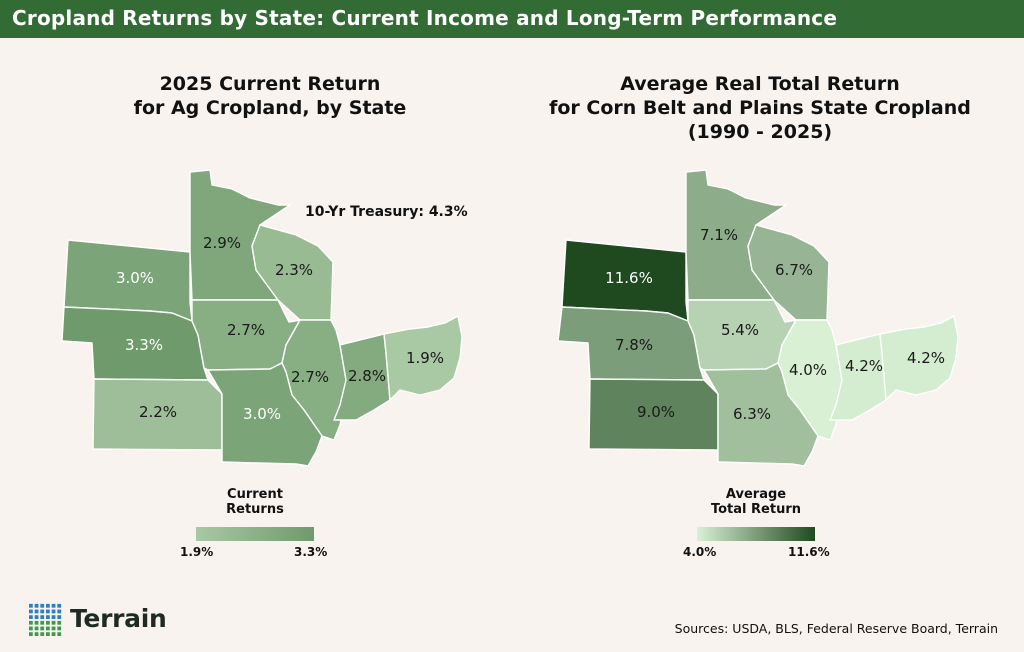  Describe the element at coordinates (700, 552) in the screenshot. I see `right-legend-min: 4.0%` at that location.